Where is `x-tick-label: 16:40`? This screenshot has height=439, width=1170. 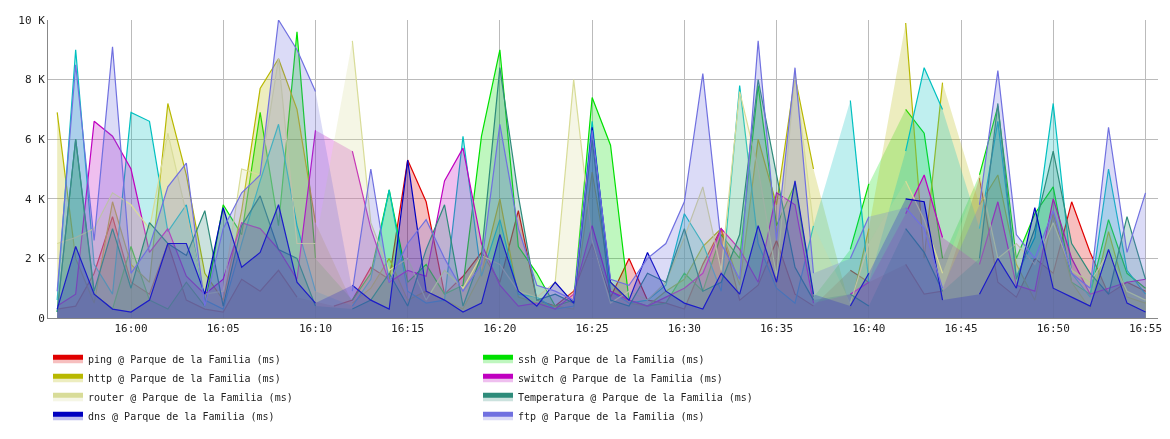
x-tick-label: 16:40 is located at coordinates (869, 329).